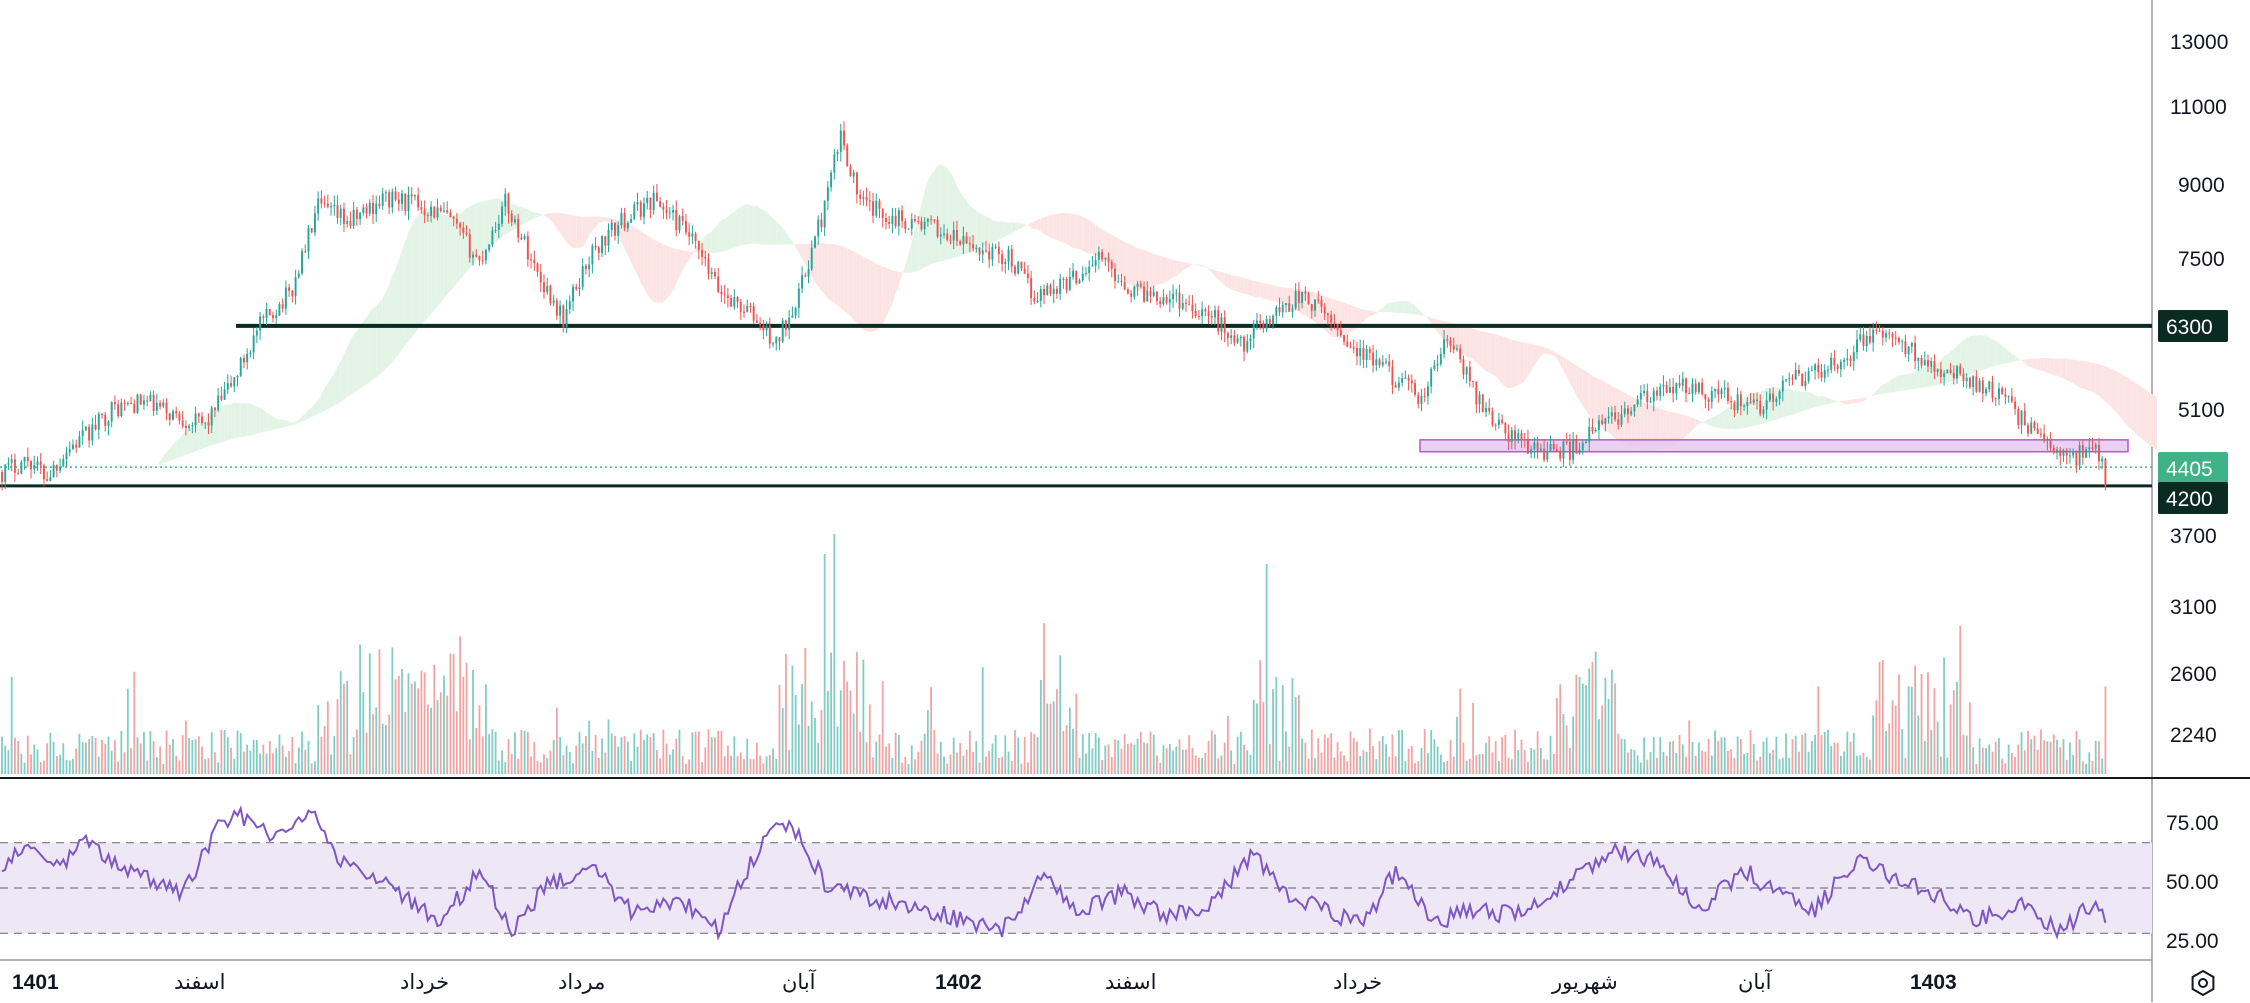  Describe the element at coordinates (2203, 983) in the screenshot. I see `settings-icon` at that location.